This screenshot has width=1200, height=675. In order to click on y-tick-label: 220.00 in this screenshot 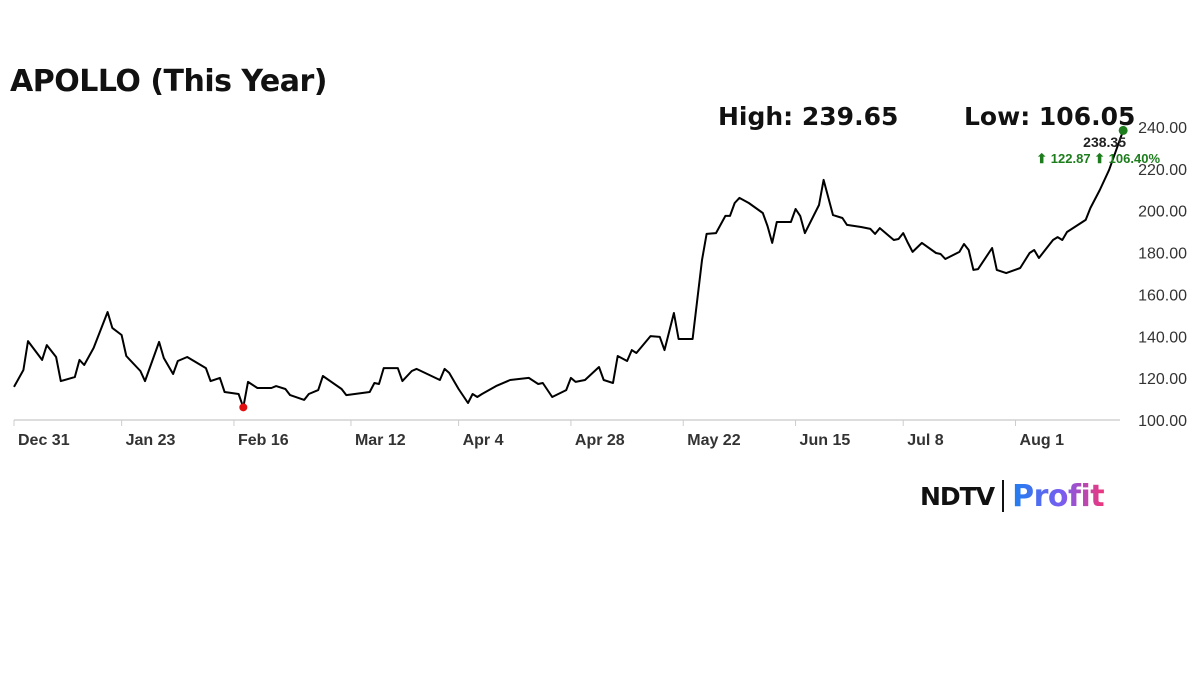, I will do `click(1162, 170)`.